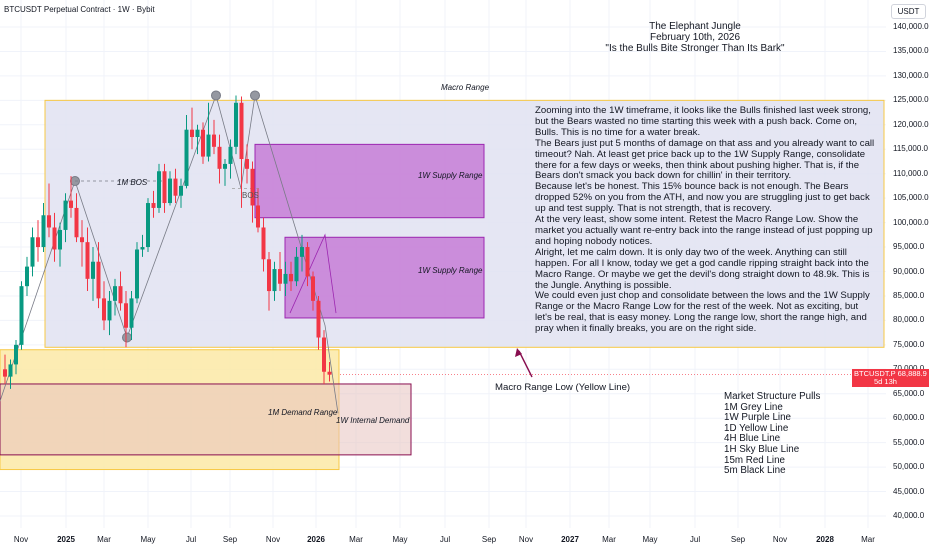  Describe the element at coordinates (79, 9) in the screenshot. I see `symbol-title: BTCUSDT Perpetual Contract · 1W · Bybit` at that location.